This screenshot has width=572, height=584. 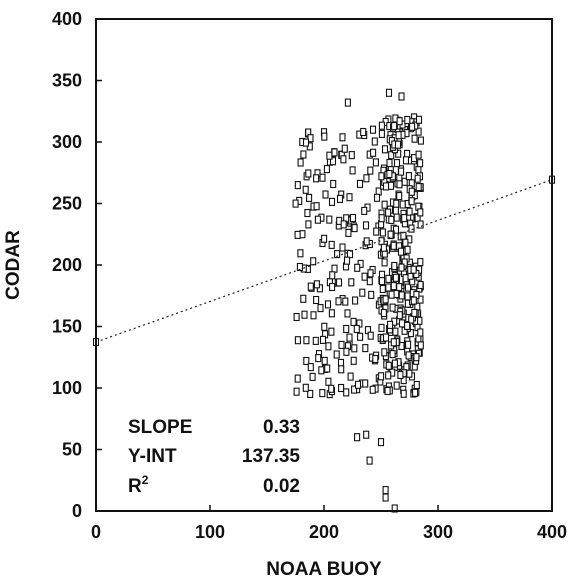 What do you see at coordinates (67, 204) in the screenshot?
I see `y-tick-label: 250` at bounding box center [67, 204].